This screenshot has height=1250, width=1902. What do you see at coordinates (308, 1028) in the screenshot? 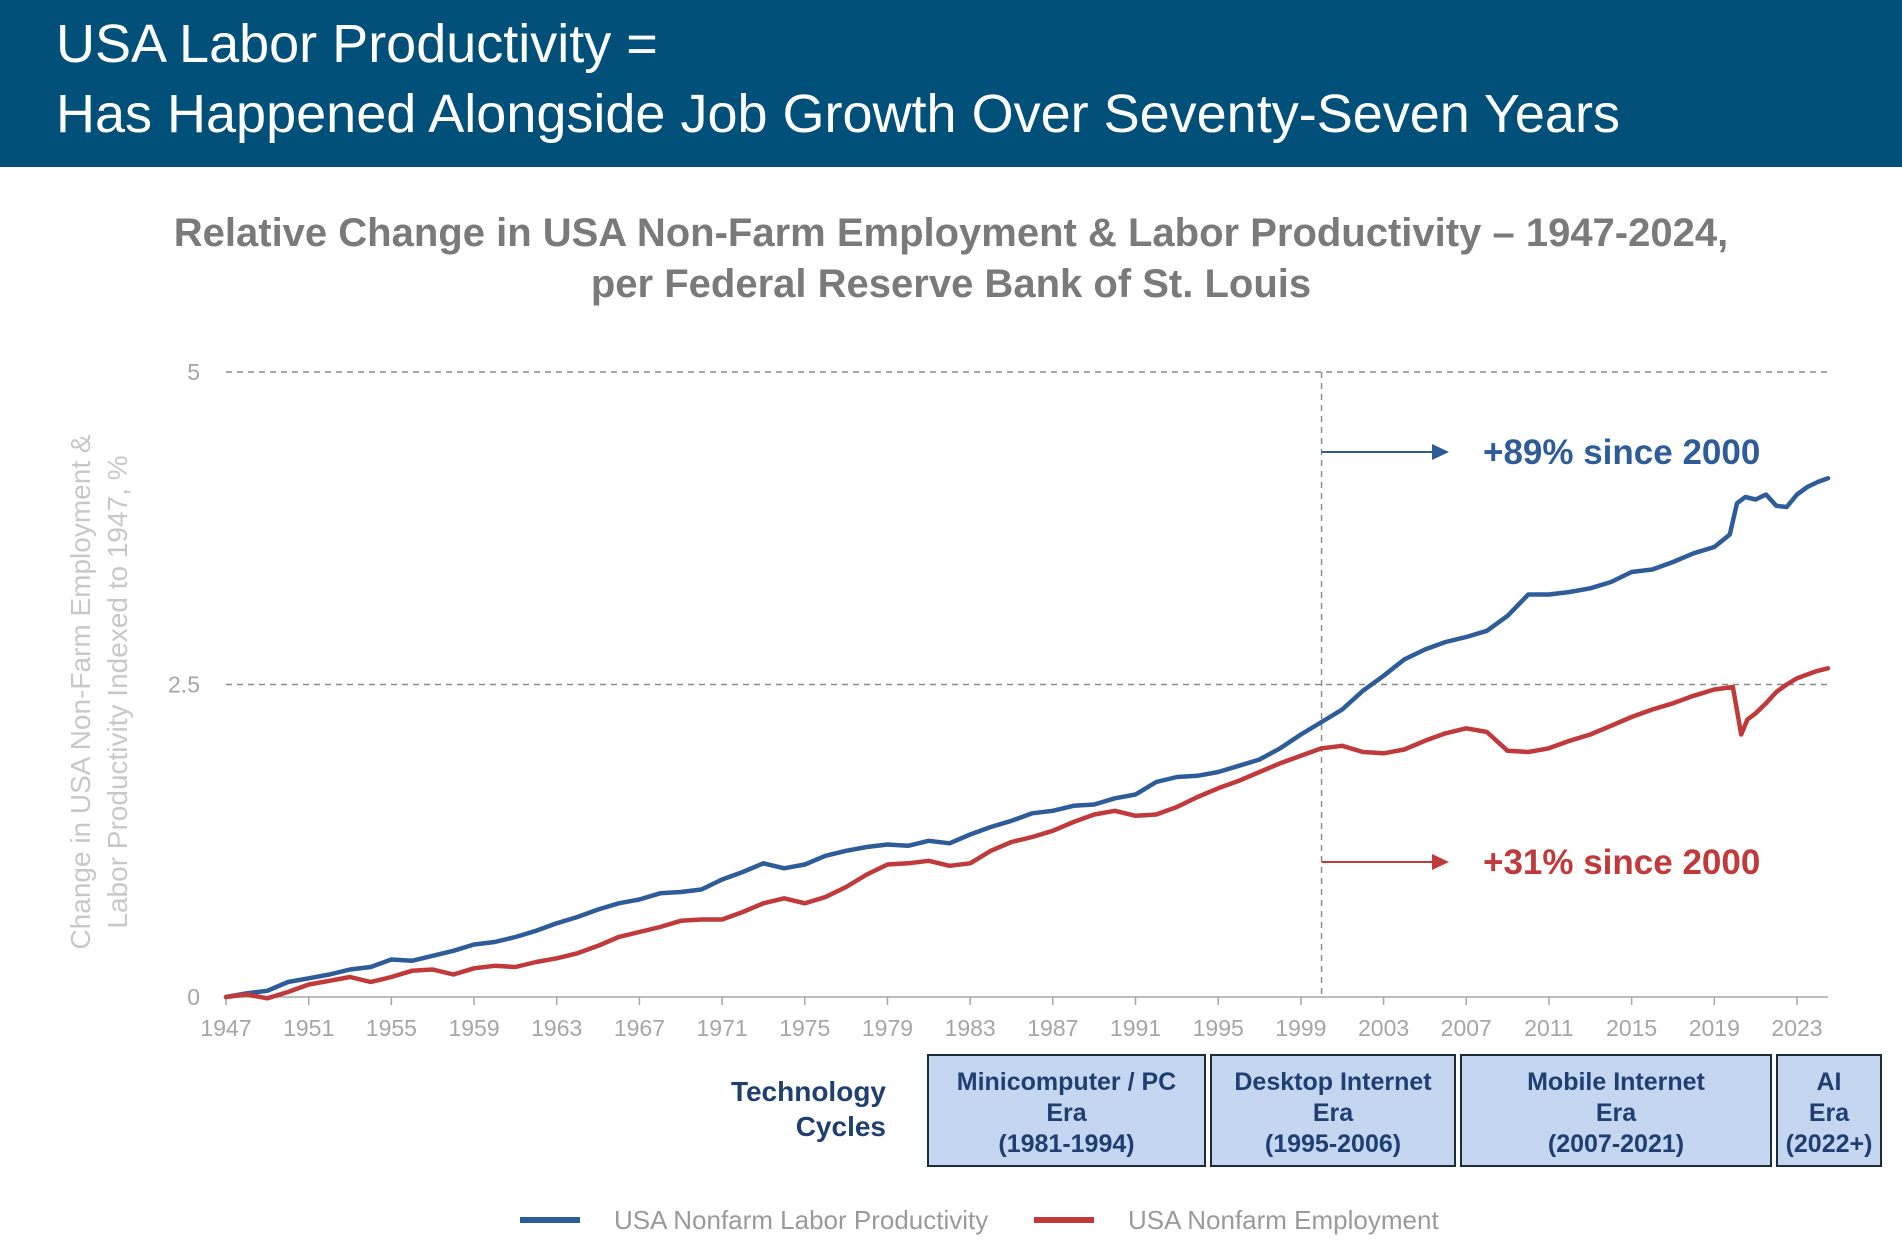
I see `x-tick-label: 1951` at bounding box center [308, 1028].